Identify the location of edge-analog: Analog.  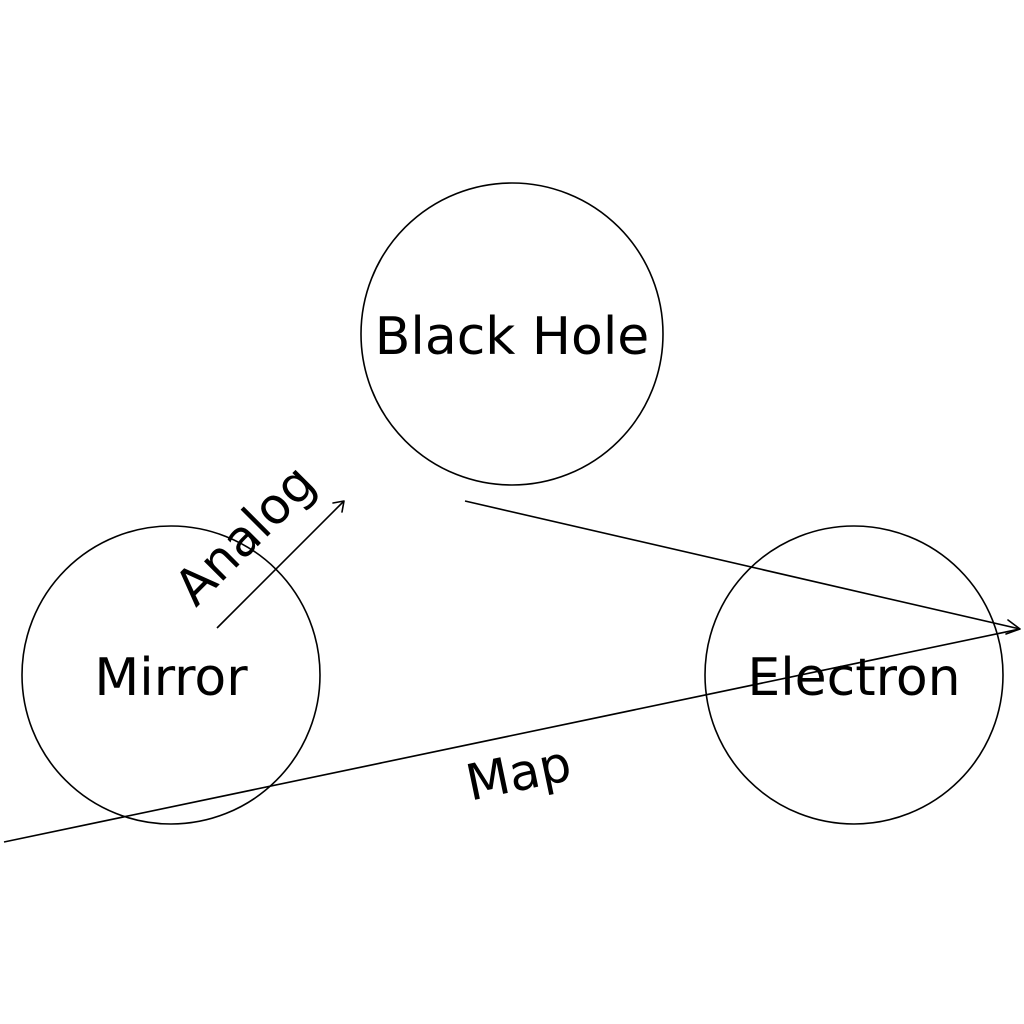
(254, 541).